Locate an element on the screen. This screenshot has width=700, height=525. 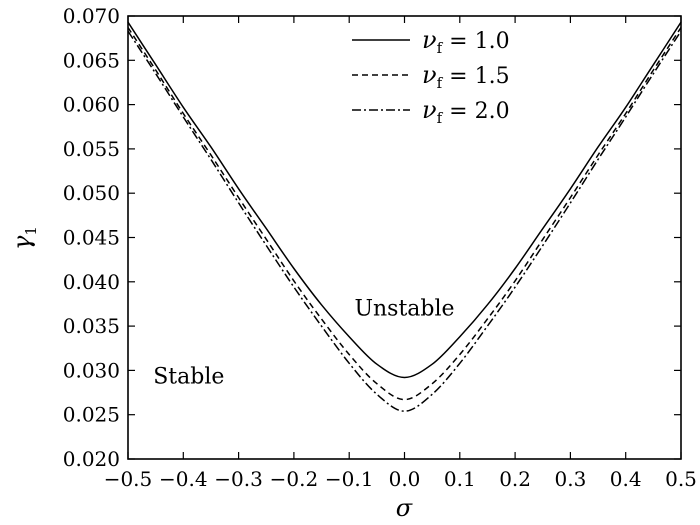
legend-label-2: νf = 1.5 is located at coordinates (466, 76).